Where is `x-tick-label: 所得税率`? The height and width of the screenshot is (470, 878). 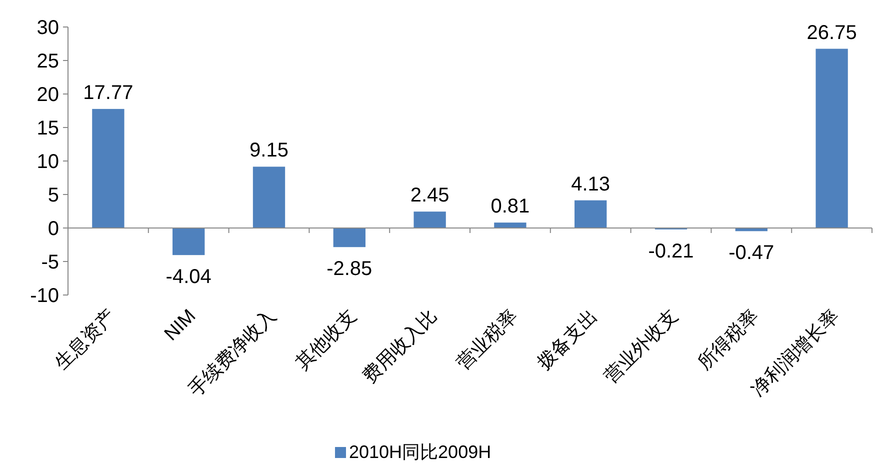 x-tick-label: 所得税率 is located at coordinates (728, 339).